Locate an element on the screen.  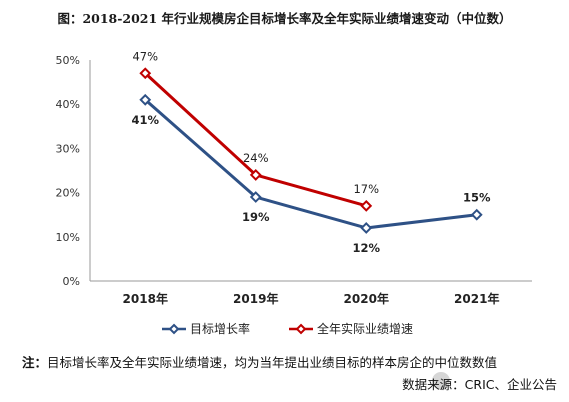
legend-label: 全年实际业绩增速 is located at coordinates (365, 328).